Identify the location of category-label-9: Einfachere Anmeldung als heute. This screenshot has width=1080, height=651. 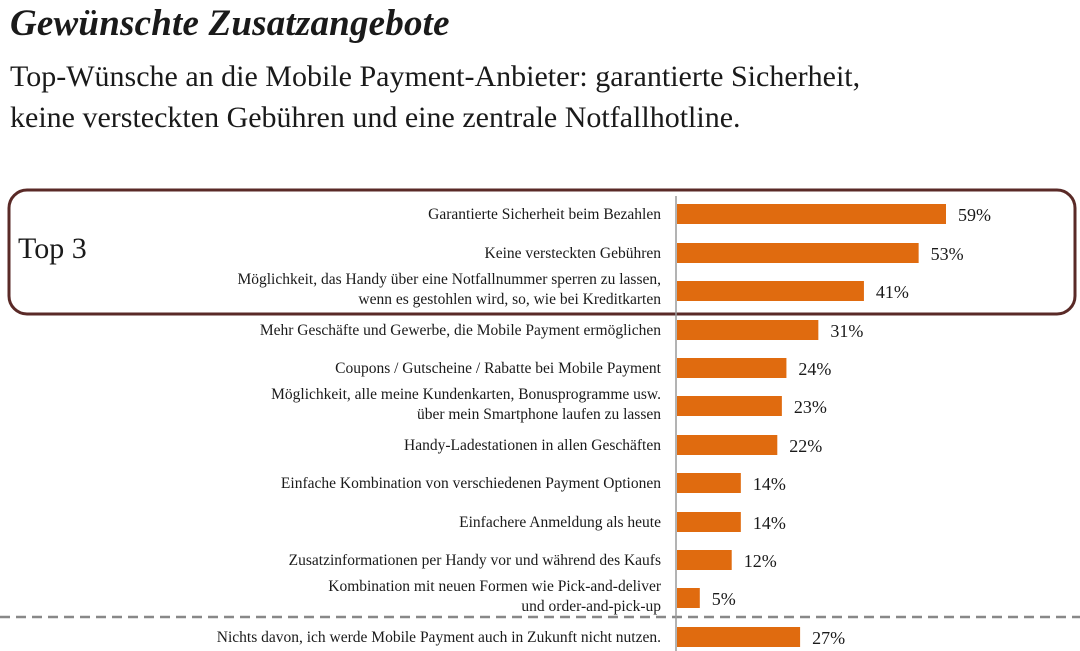
(560, 522).